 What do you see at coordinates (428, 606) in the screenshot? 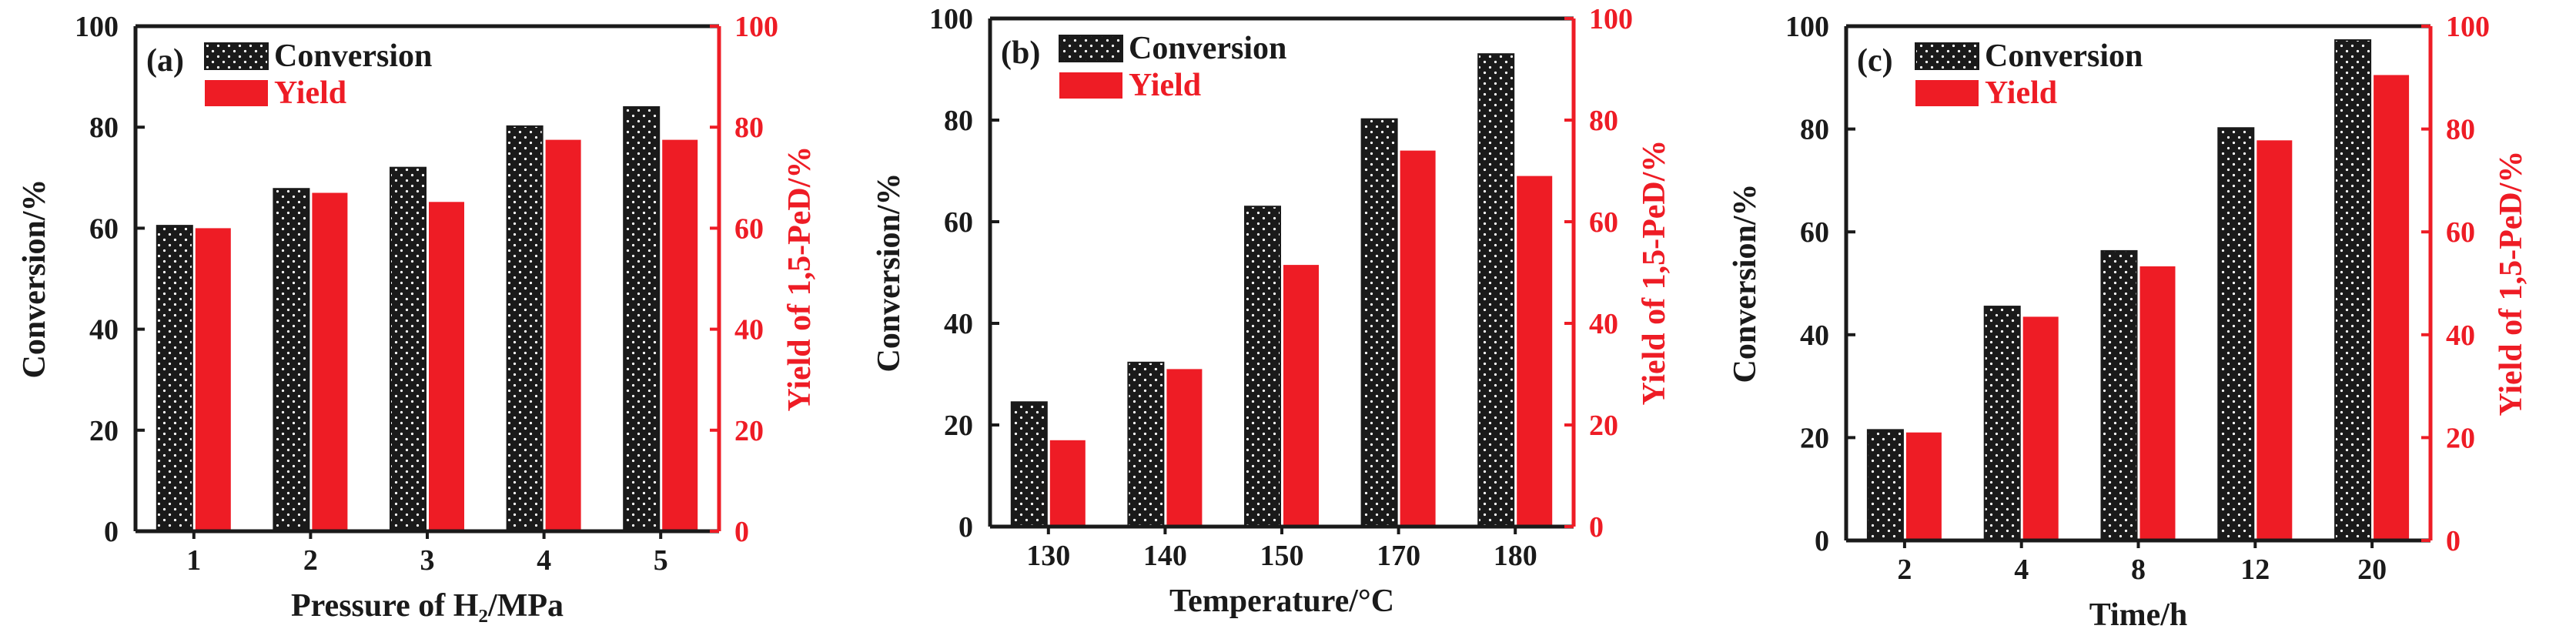
I see `x-axis-label: Pressure of H₂/MPa` at bounding box center [428, 606].